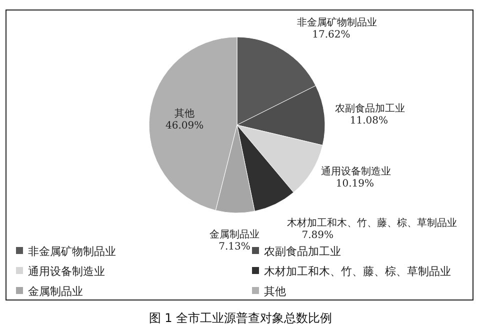  What do you see at coordinates (55, 291) in the screenshot?
I see `legend-label: 金属制品业` at bounding box center [55, 291].